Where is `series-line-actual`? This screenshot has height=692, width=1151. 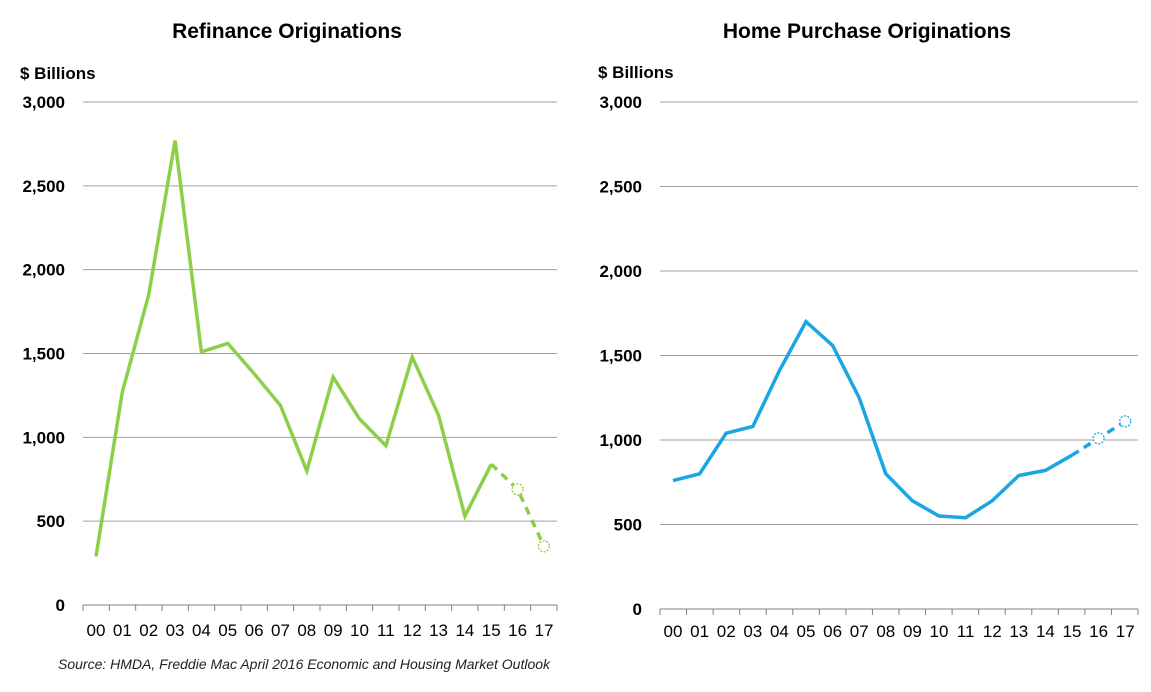
series-line-actual is located at coordinates (872, 419).